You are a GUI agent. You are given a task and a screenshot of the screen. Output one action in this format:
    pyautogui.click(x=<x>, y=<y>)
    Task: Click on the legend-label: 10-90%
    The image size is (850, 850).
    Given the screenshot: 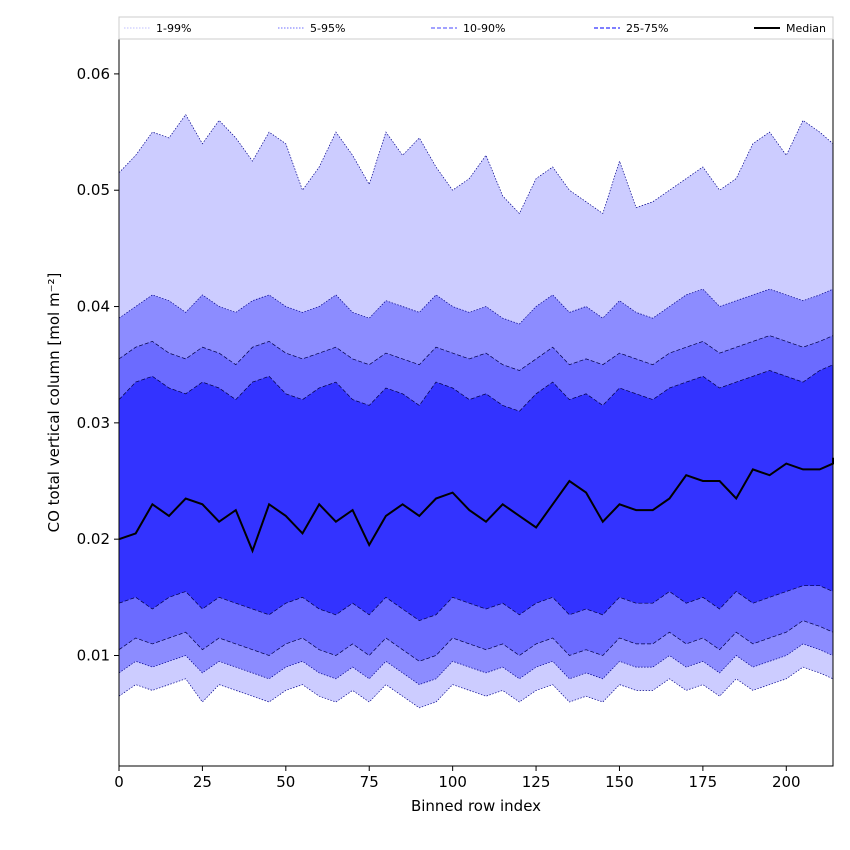 What is the action you would take?
    pyautogui.click(x=484, y=28)
    